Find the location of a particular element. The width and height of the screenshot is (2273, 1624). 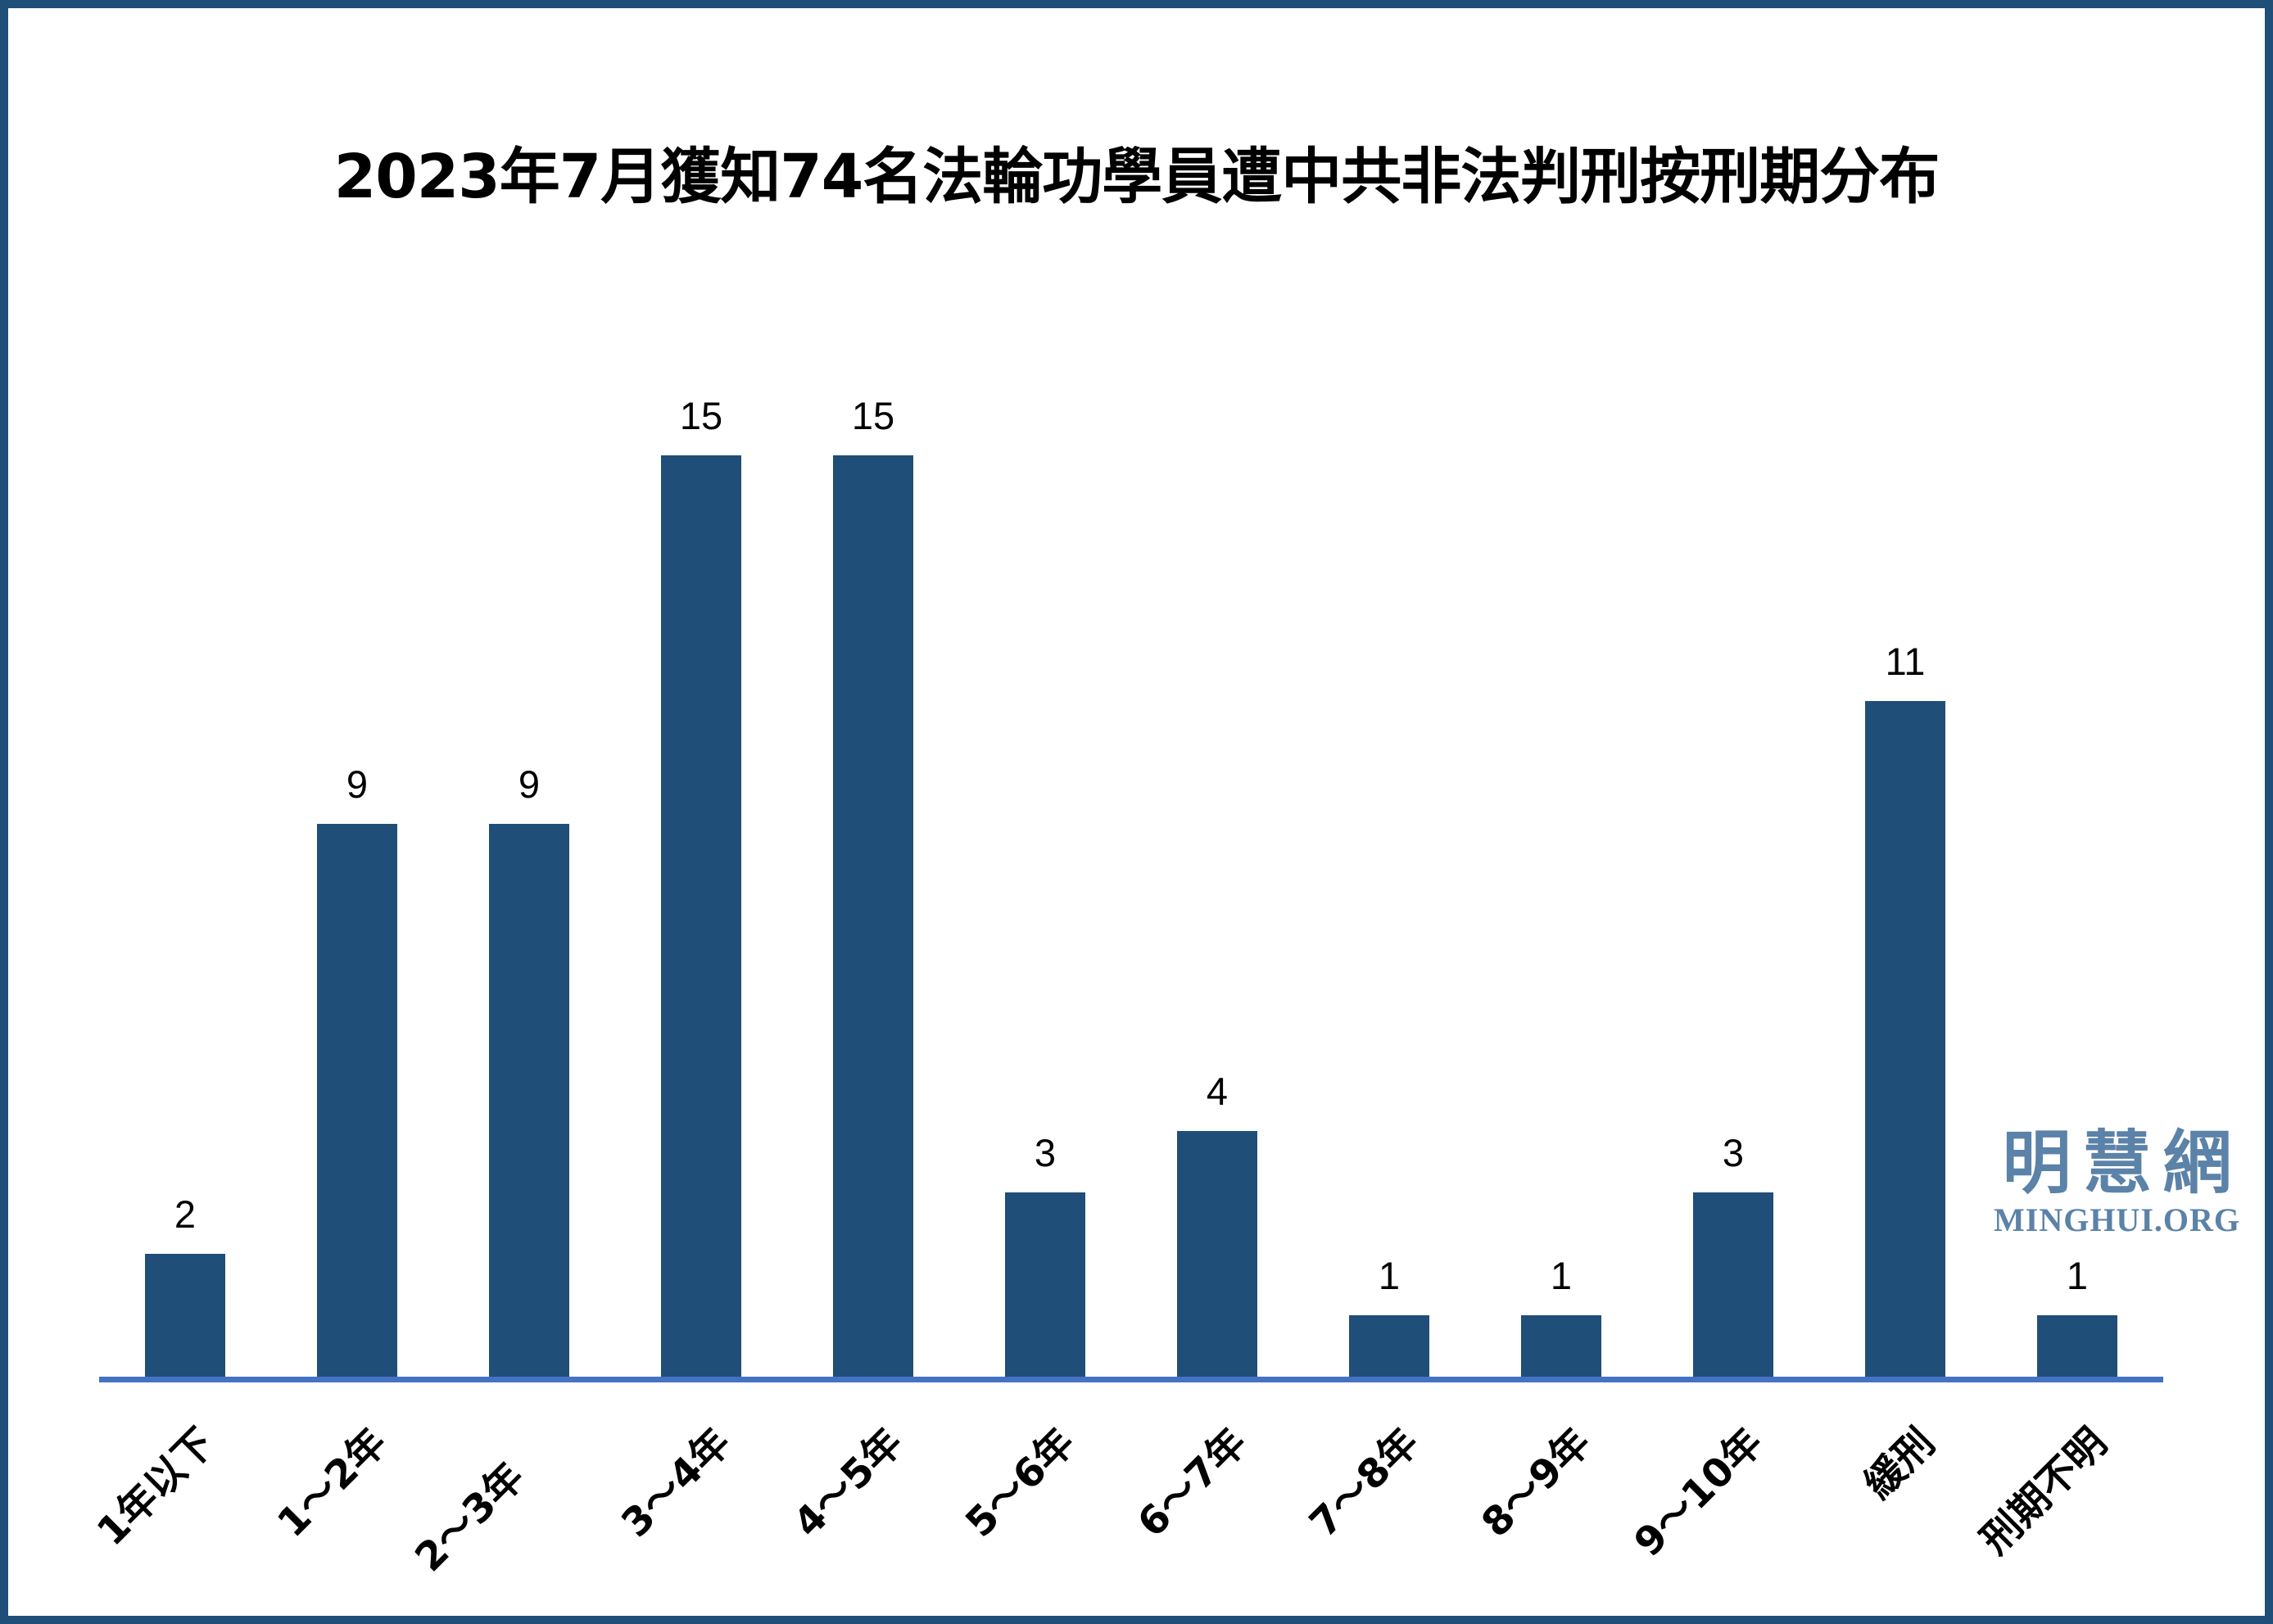

x-axis-label: 9～10年 is located at coordinates (1698, 1492).